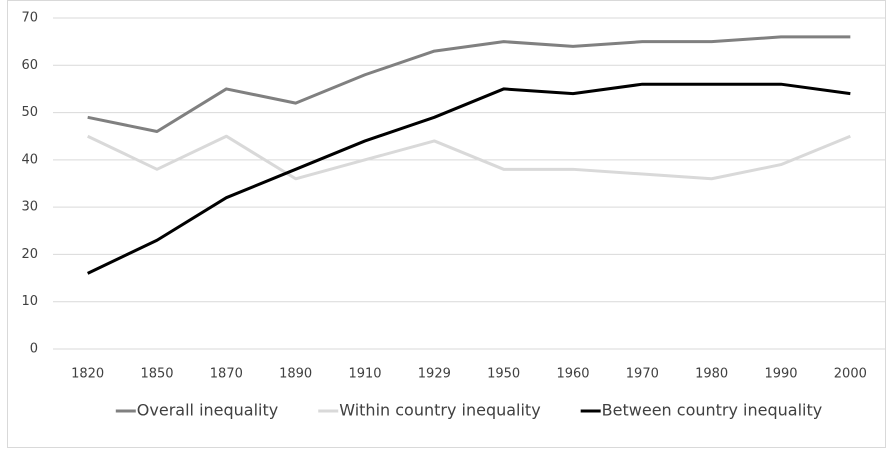 The image size is (887, 449). Describe the element at coordinates (780, 374) in the screenshot. I see `x-tick-label: 1990` at that location.